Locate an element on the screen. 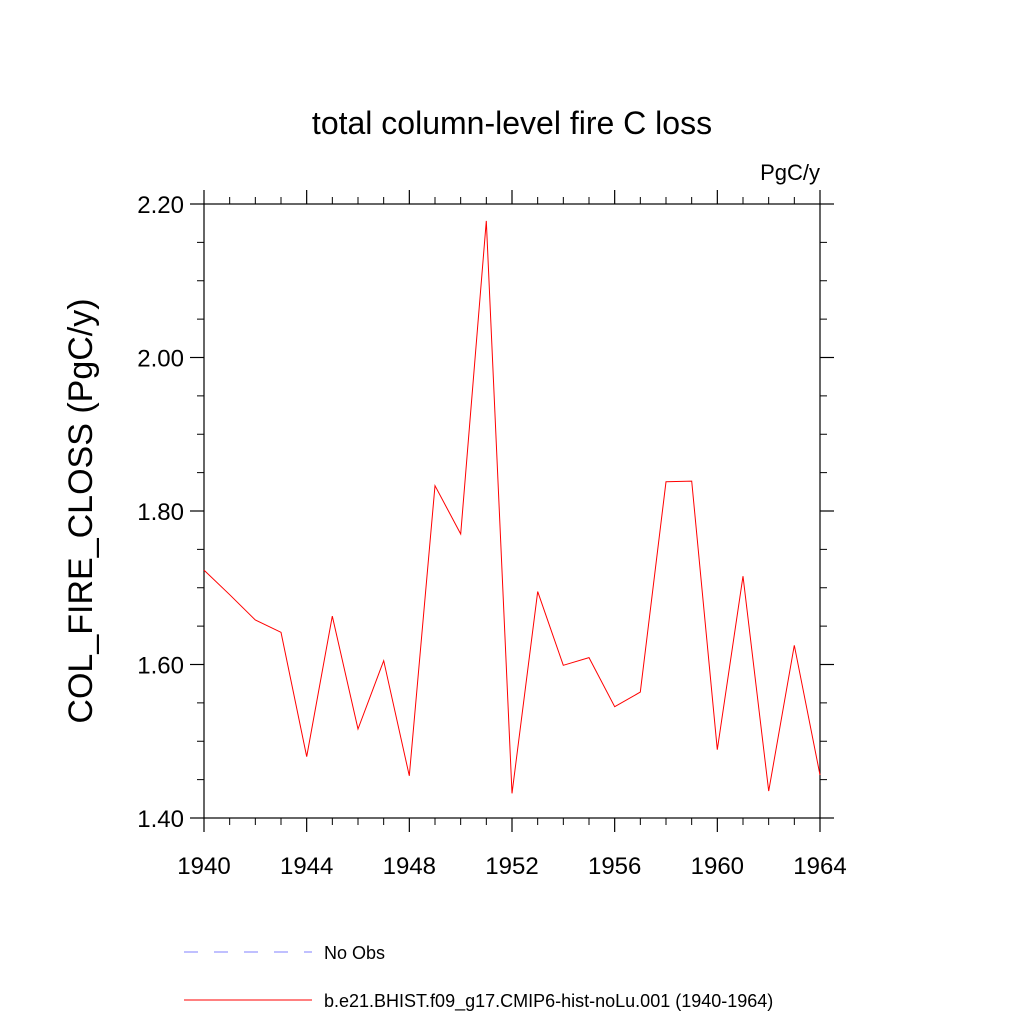 Image resolution: width=1024 pixels, height=1024 pixels. y-tick-label: 2.00 is located at coordinates (160, 359).